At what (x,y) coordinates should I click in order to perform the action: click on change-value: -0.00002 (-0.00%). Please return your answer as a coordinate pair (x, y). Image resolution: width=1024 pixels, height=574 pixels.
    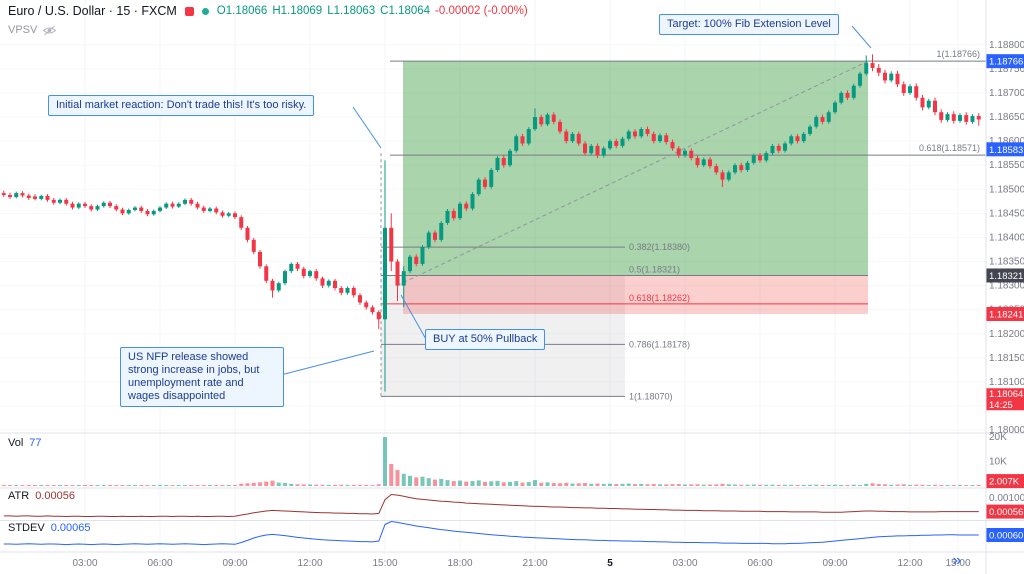
    Looking at the image, I should click on (481, 11).